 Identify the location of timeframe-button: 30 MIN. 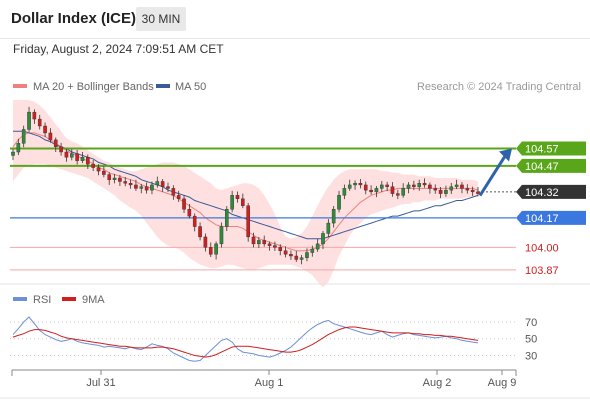
(161, 19).